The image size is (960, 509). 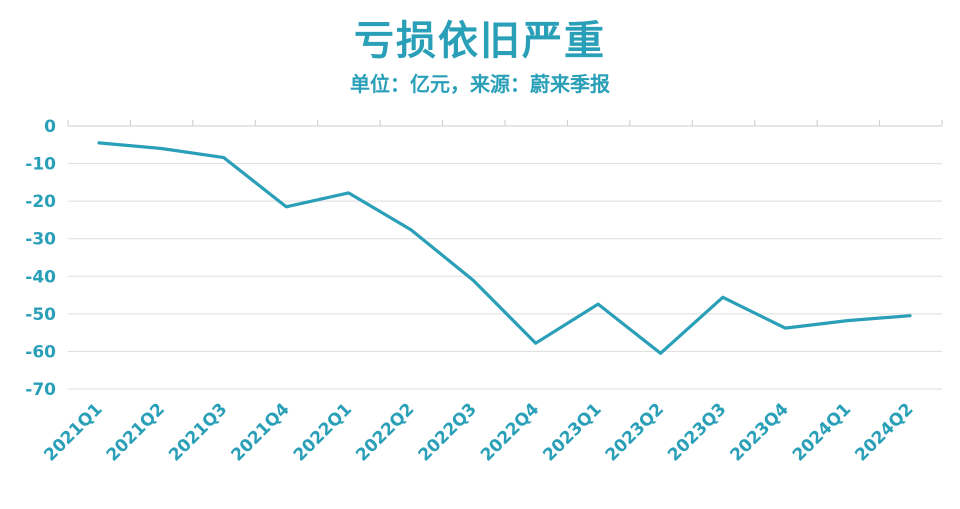 What do you see at coordinates (480, 84) in the screenshot?
I see `chart-subtitle: 单位：亿元，来源：蔚来季报` at bounding box center [480, 84].